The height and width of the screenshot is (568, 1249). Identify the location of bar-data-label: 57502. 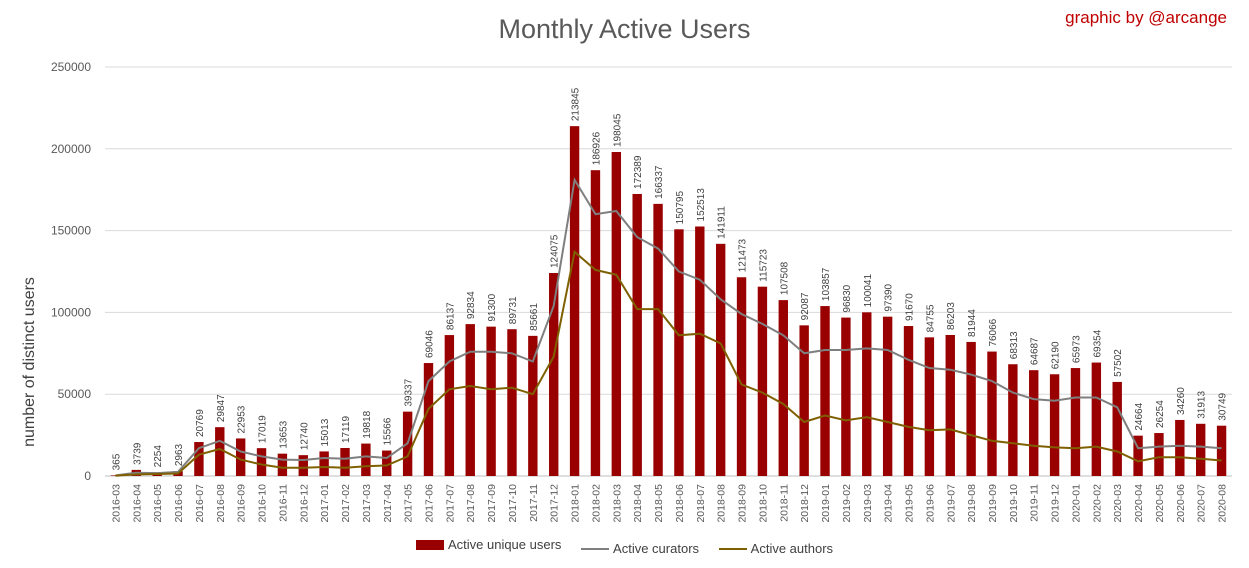
(1118, 363).